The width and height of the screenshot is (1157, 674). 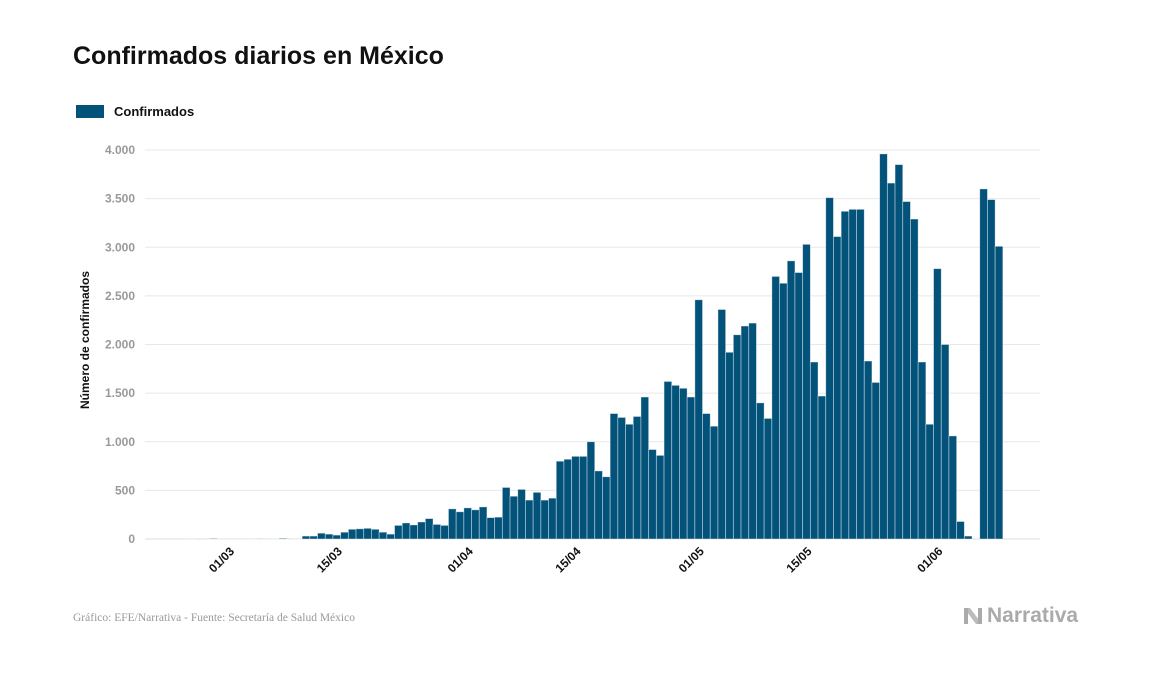 What do you see at coordinates (691, 559) in the screenshot?
I see `x-tick-label: 01/05` at bounding box center [691, 559].